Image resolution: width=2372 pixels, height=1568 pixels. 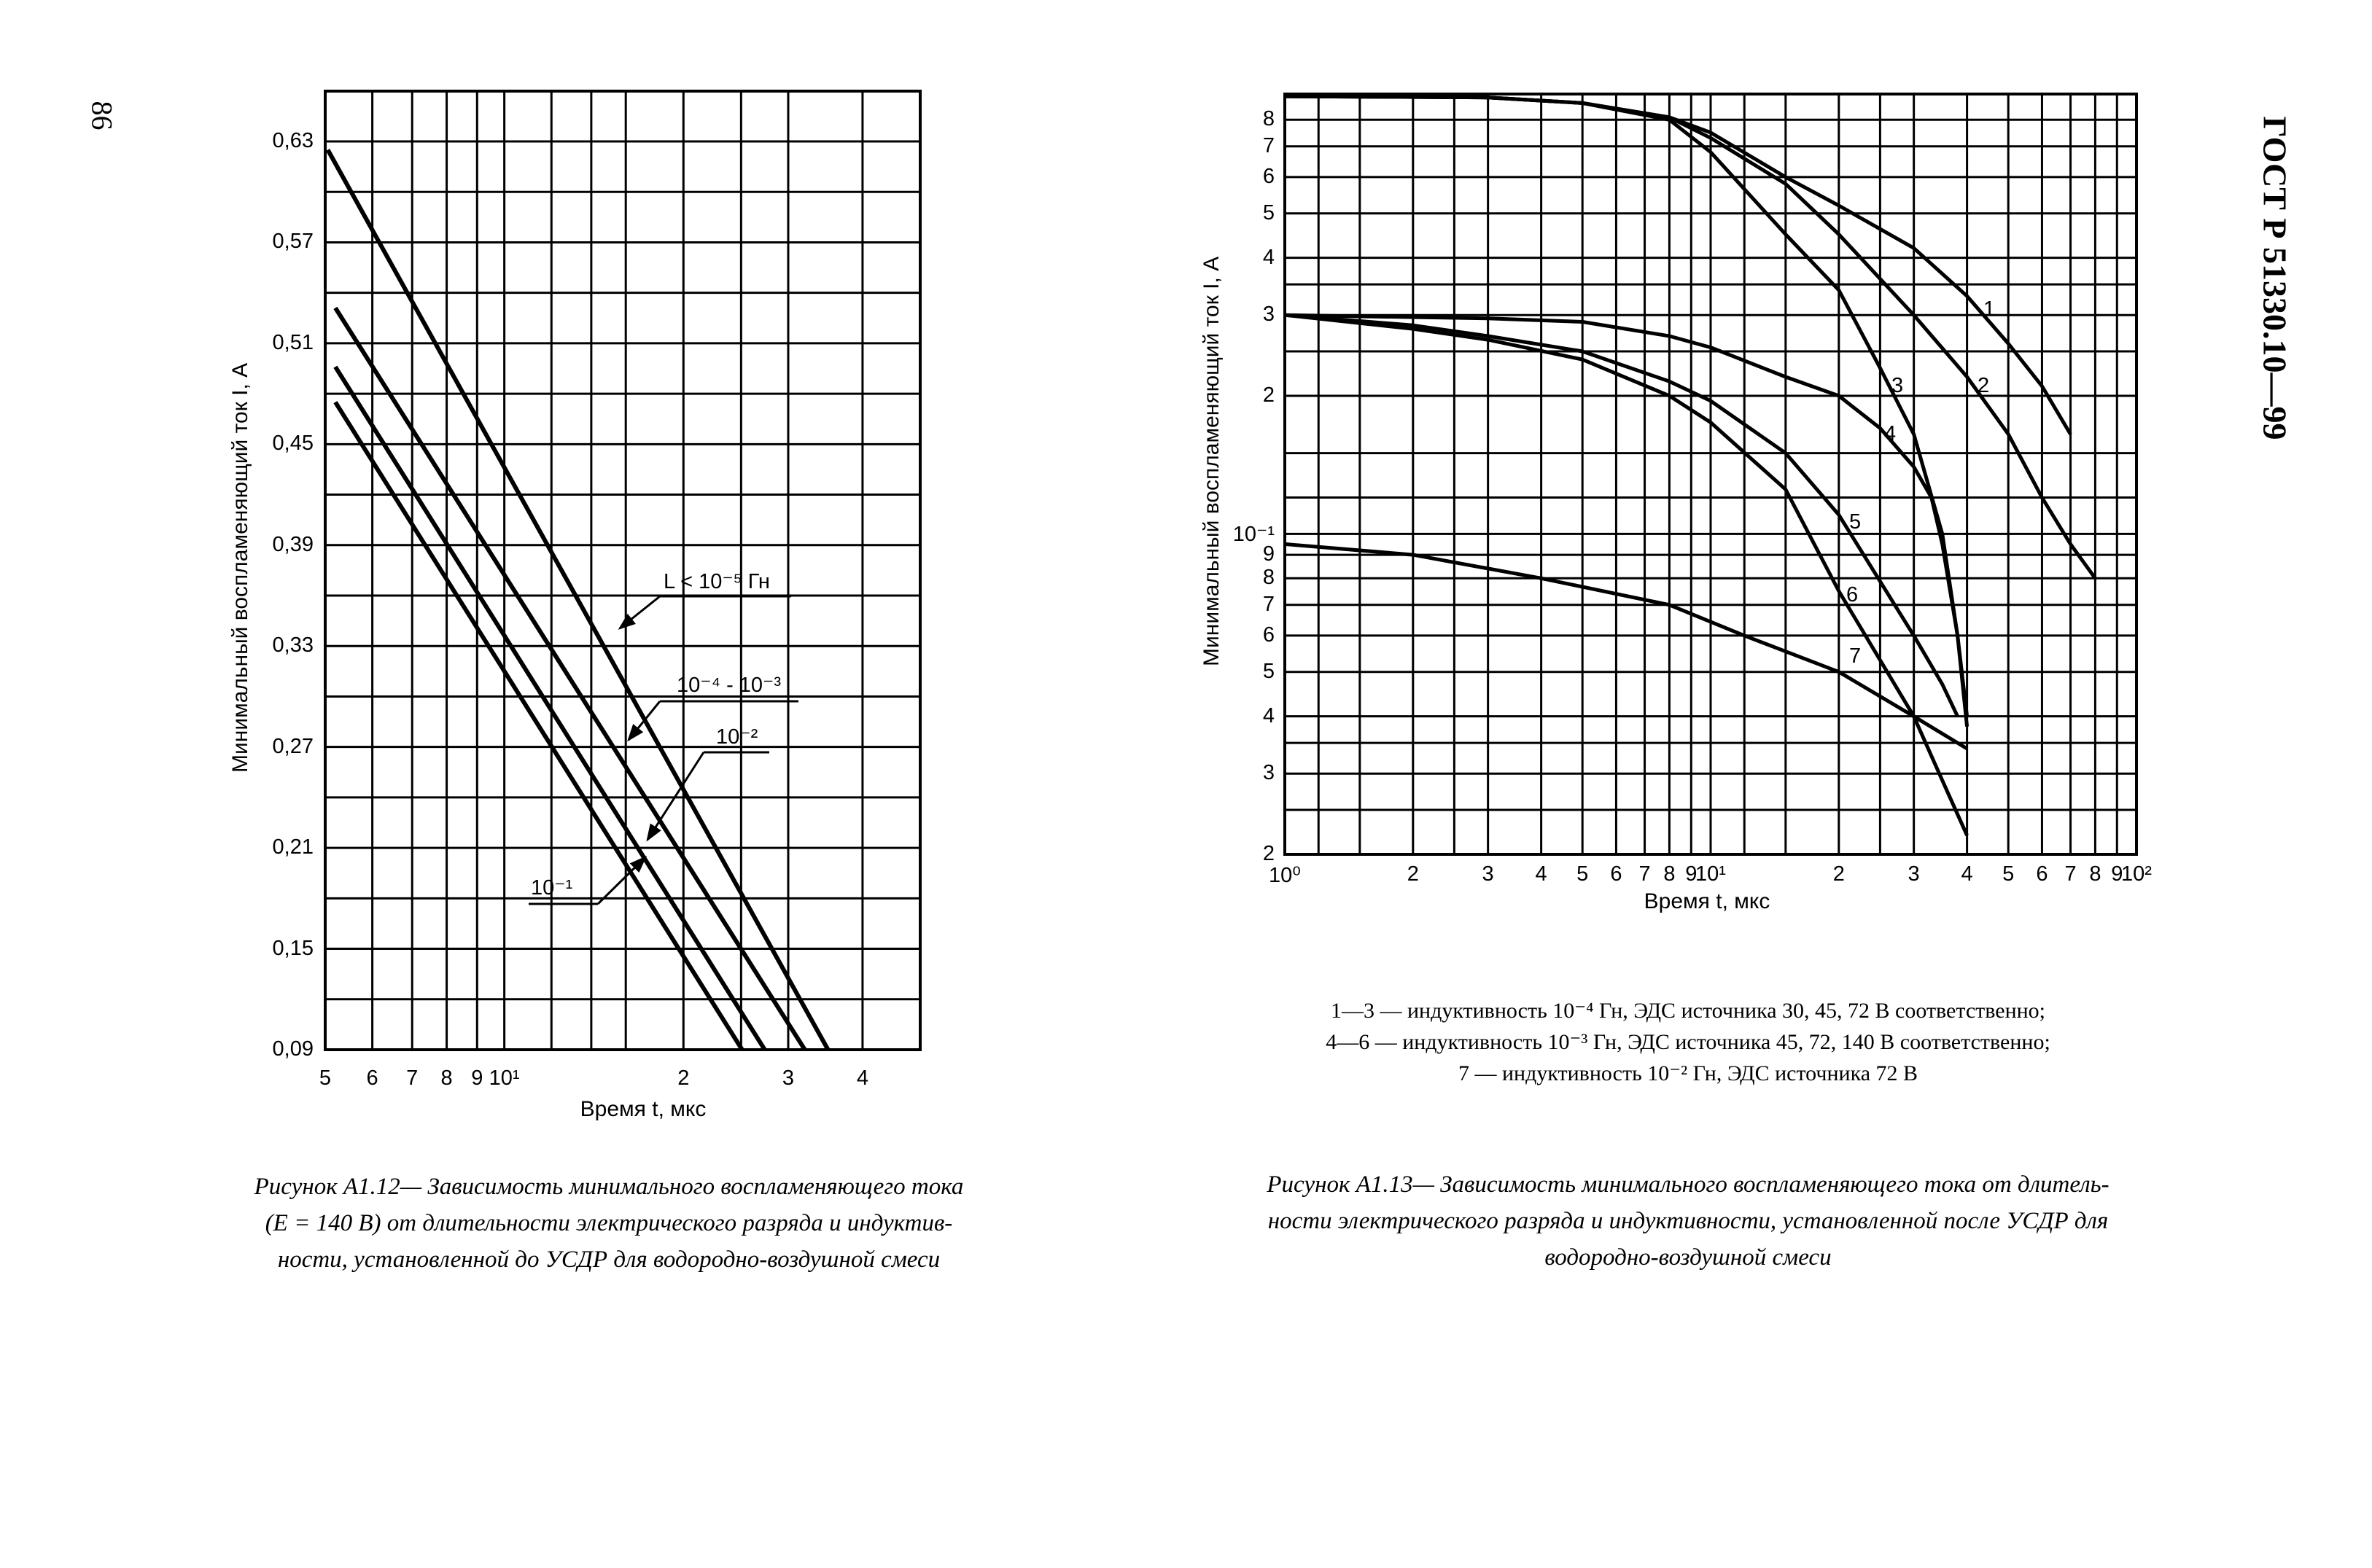 I want to click on y-tick-label: 0,63, so click(x=293, y=140).